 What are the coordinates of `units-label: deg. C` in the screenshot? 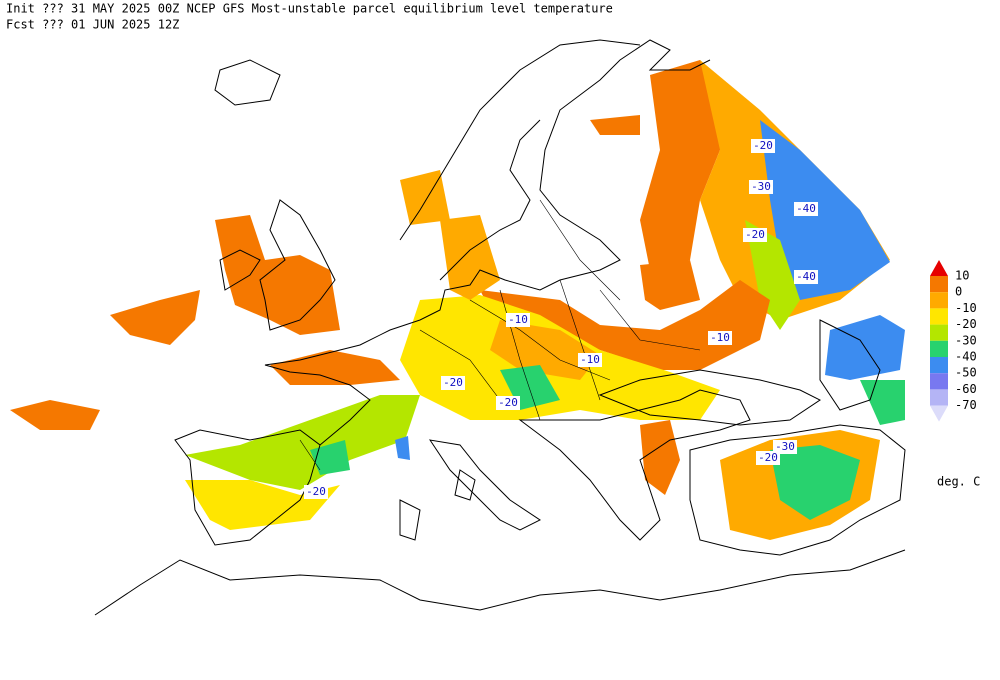 It's located at (958, 482).